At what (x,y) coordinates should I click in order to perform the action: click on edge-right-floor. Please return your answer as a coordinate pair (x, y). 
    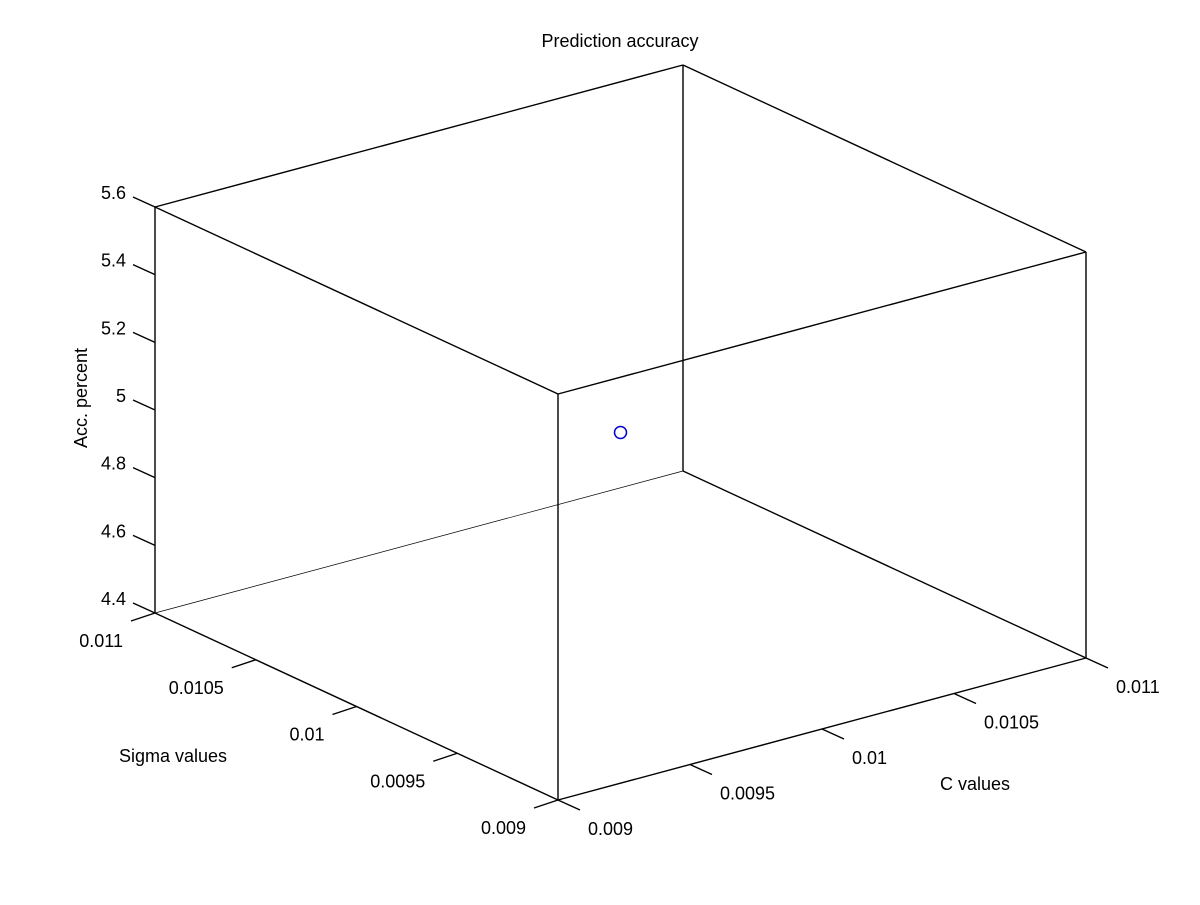
    Looking at the image, I should click on (884, 564).